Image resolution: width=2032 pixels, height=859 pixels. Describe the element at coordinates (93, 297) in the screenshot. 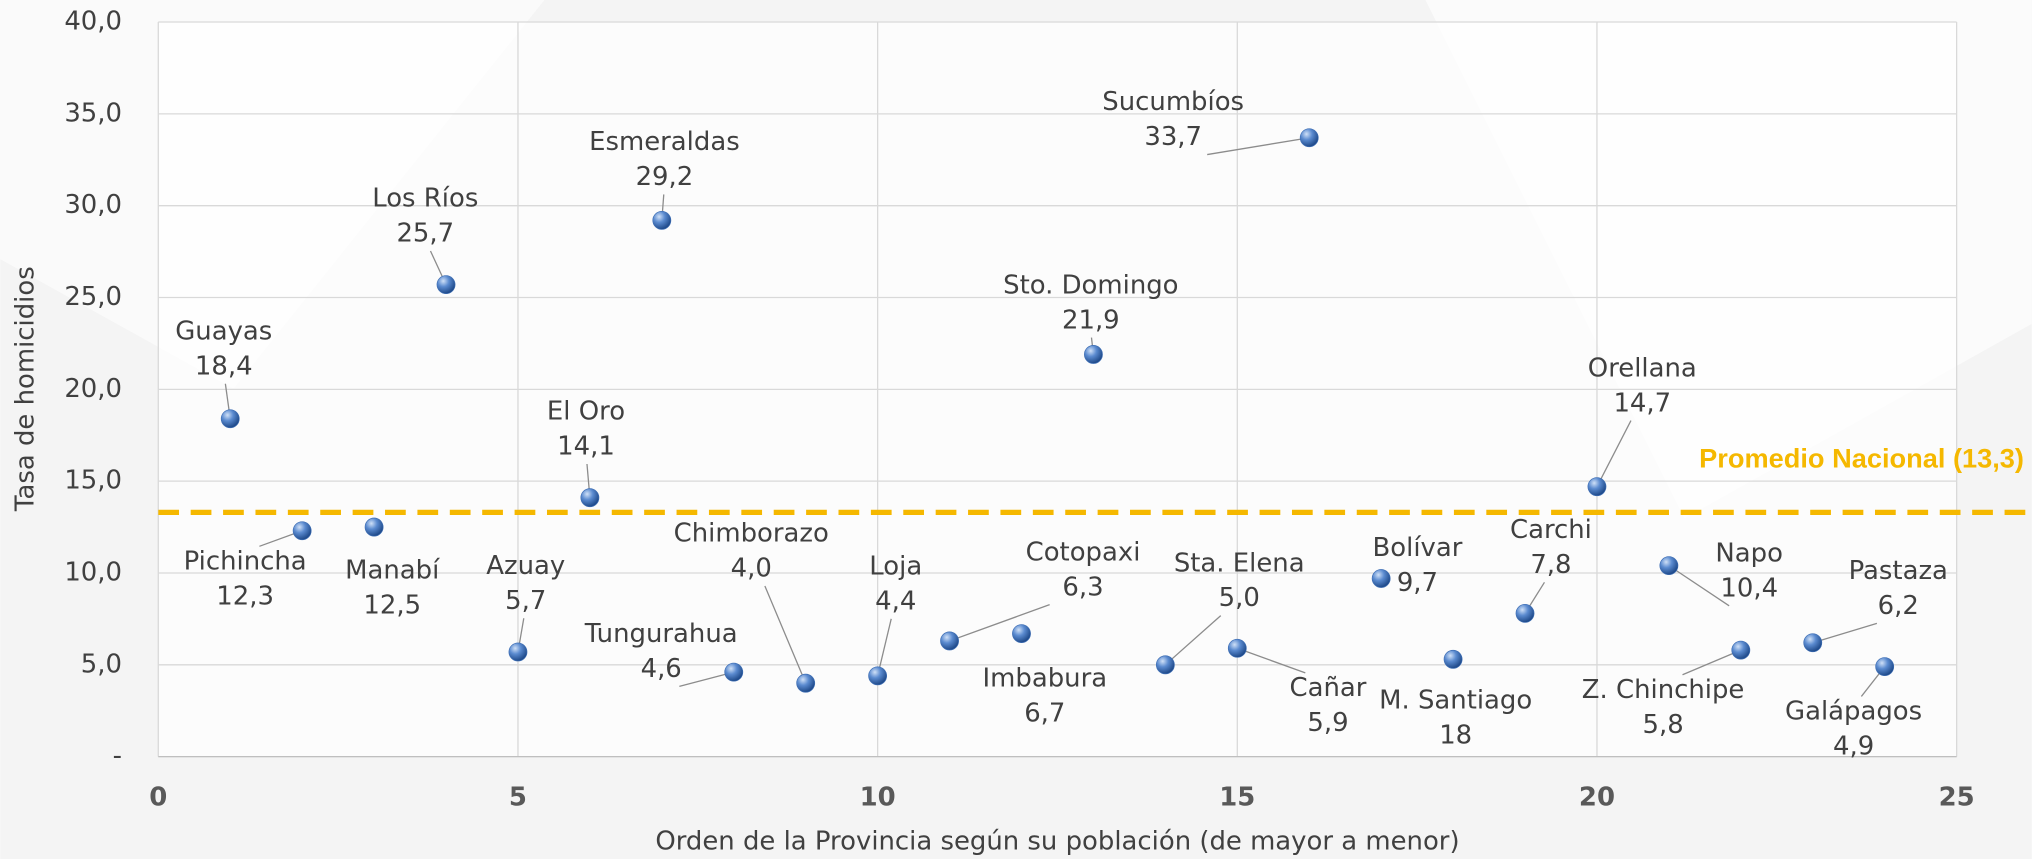

I see `y-tick-label: 25,0` at that location.